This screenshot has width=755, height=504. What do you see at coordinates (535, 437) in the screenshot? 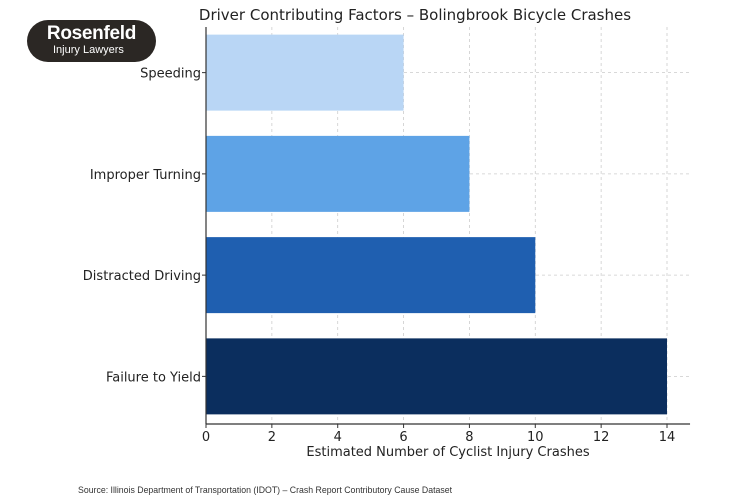
I see `x-tick-label: 10` at bounding box center [535, 437].